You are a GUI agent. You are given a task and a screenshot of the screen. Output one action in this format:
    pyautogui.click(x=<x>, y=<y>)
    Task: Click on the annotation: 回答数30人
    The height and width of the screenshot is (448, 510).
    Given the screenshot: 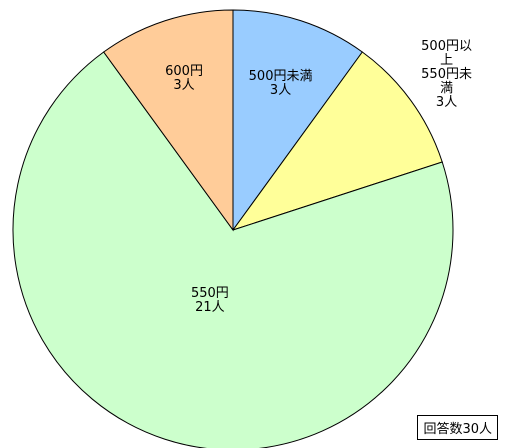 What is the action you would take?
    pyautogui.click(x=457, y=427)
    